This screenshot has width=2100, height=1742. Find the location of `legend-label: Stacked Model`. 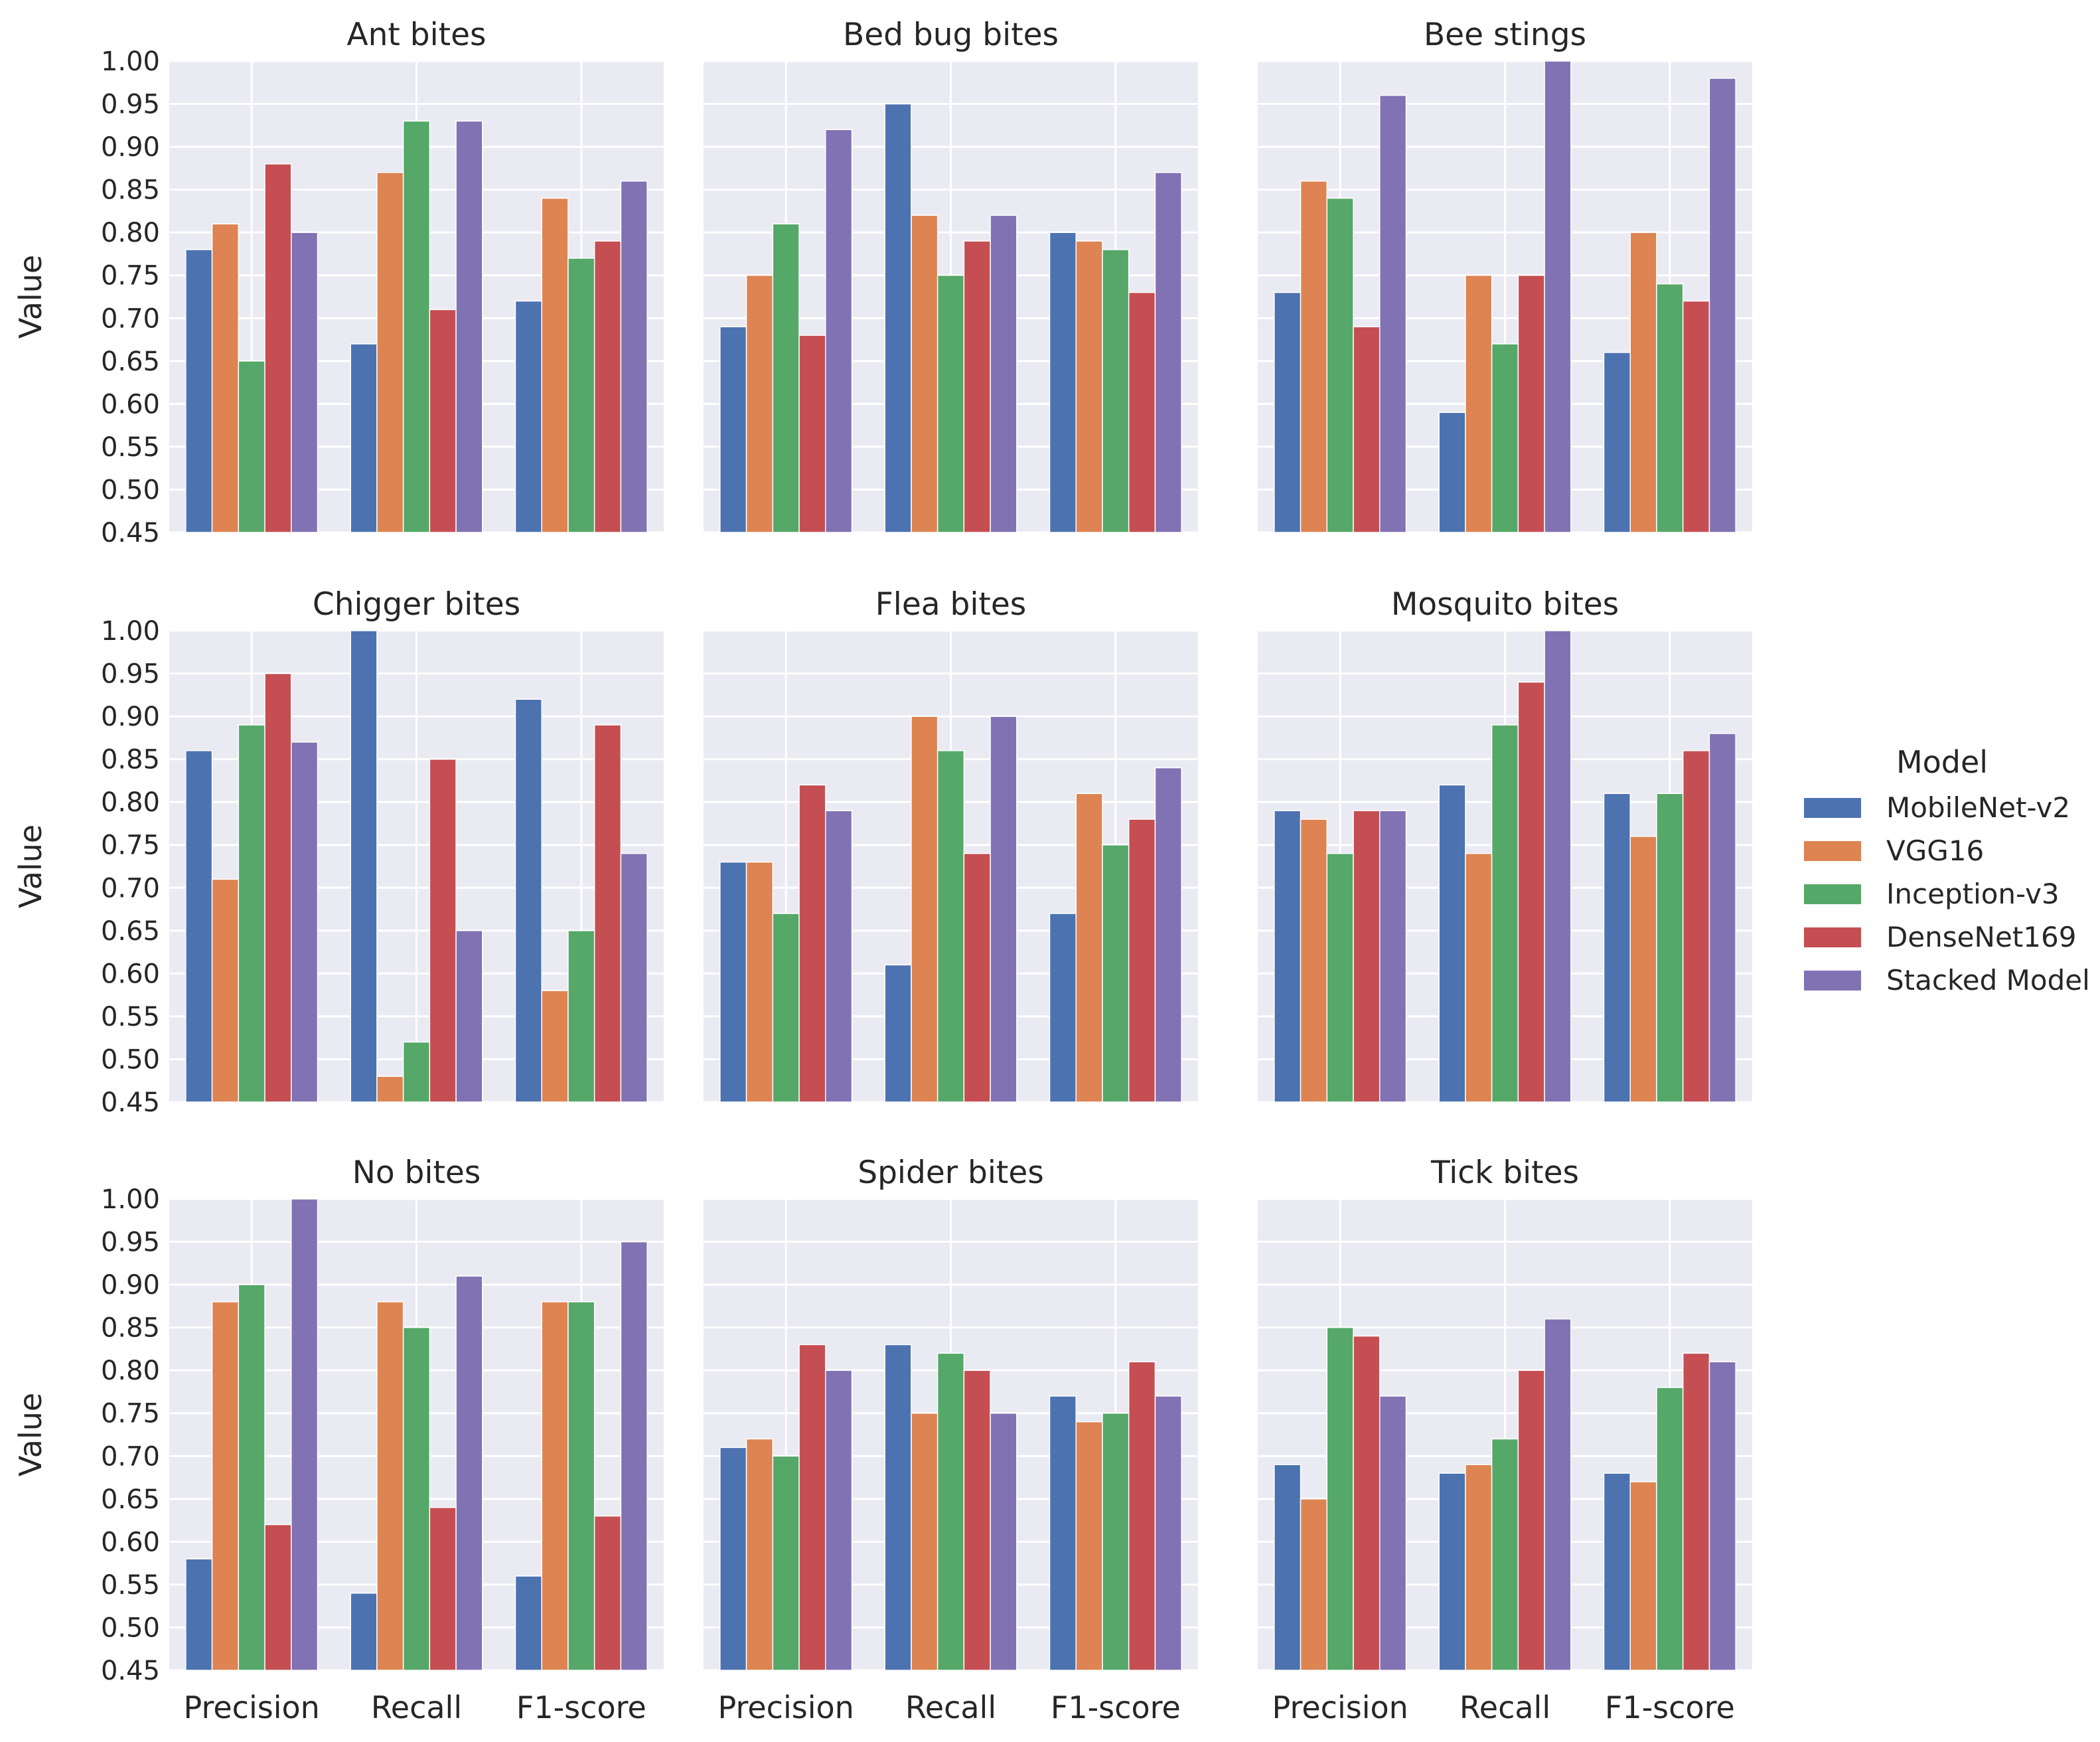

legend-label: Stacked Model is located at coordinates (1988, 980).